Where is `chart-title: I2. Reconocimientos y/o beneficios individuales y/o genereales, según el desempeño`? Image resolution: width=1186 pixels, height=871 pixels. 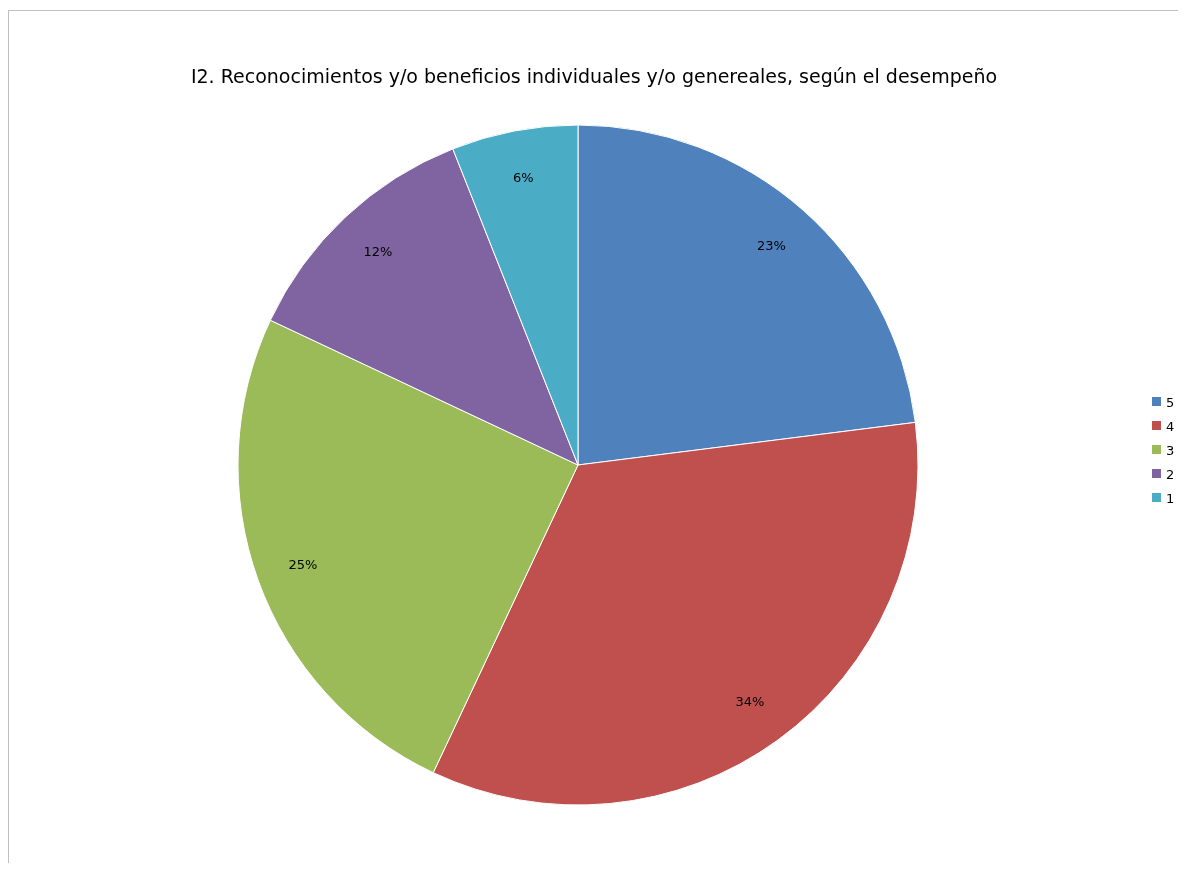 chart-title: I2. Reconocimientos y/o beneficios individuales y/o genereales, según el desempeño is located at coordinates (594, 76).